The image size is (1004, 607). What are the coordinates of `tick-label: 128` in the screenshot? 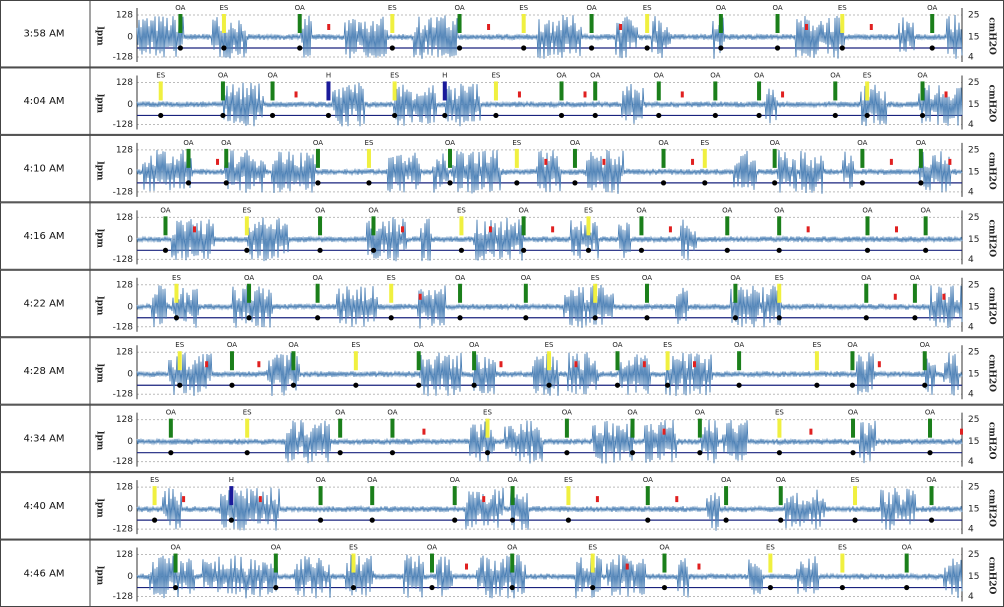 It's located at (124, 353).